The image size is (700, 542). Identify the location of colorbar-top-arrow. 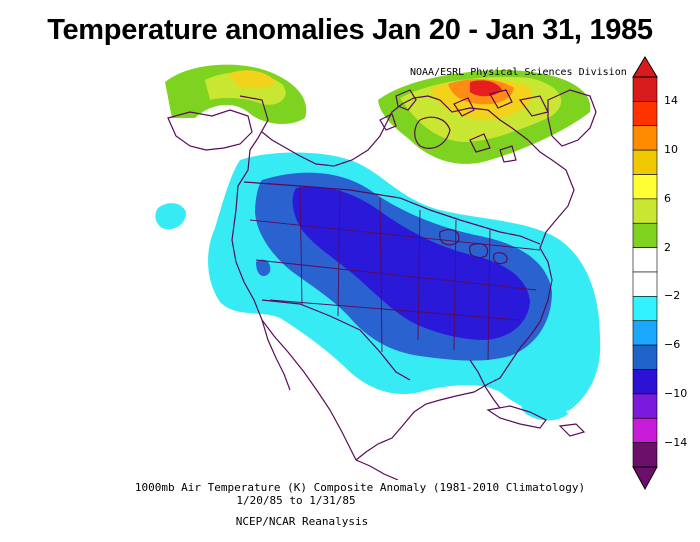
(645, 67).